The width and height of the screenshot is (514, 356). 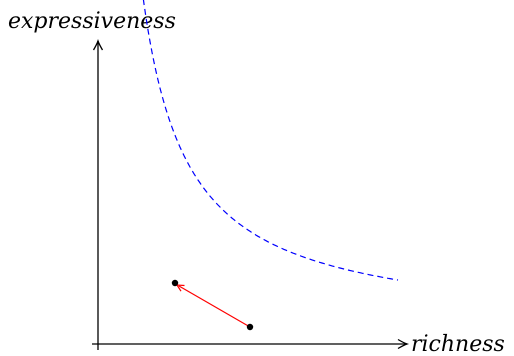 What do you see at coordinates (458, 344) in the screenshot?
I see `x-axis-label: richness` at bounding box center [458, 344].